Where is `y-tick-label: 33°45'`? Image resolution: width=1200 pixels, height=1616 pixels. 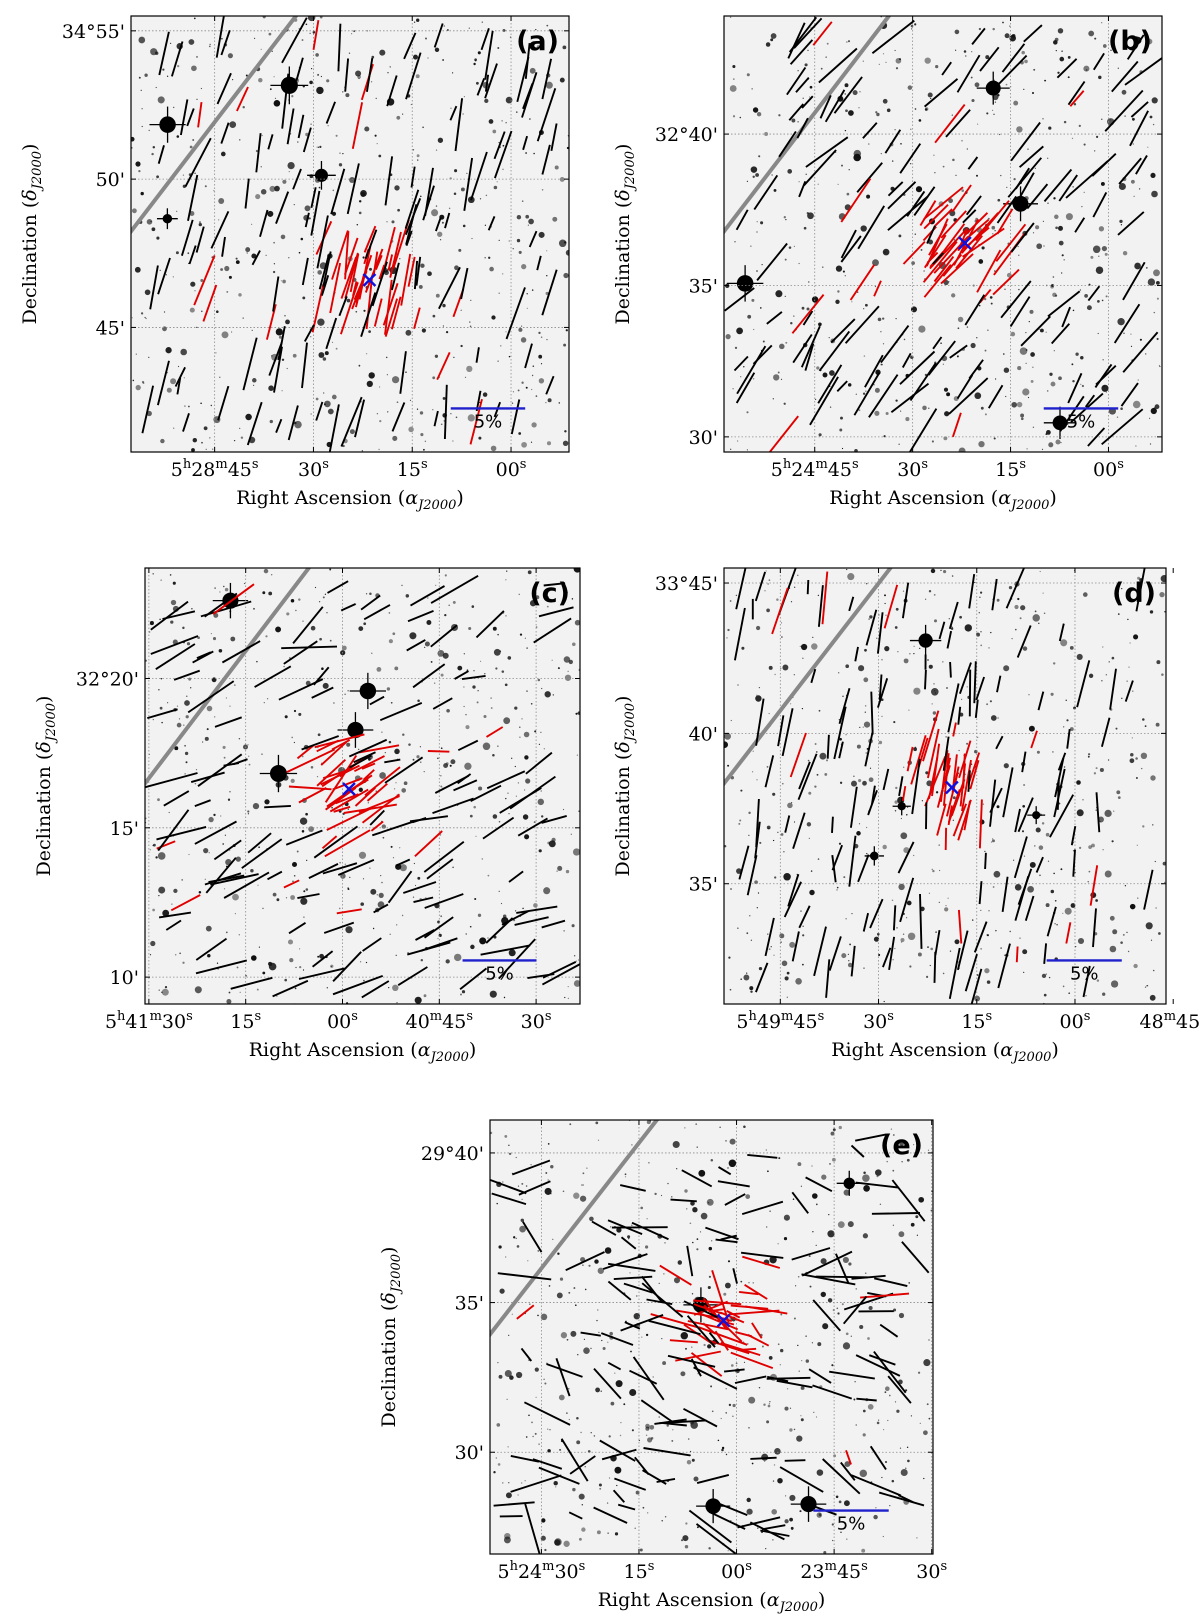 y-tick-label: 33°45' is located at coordinates (686, 584).